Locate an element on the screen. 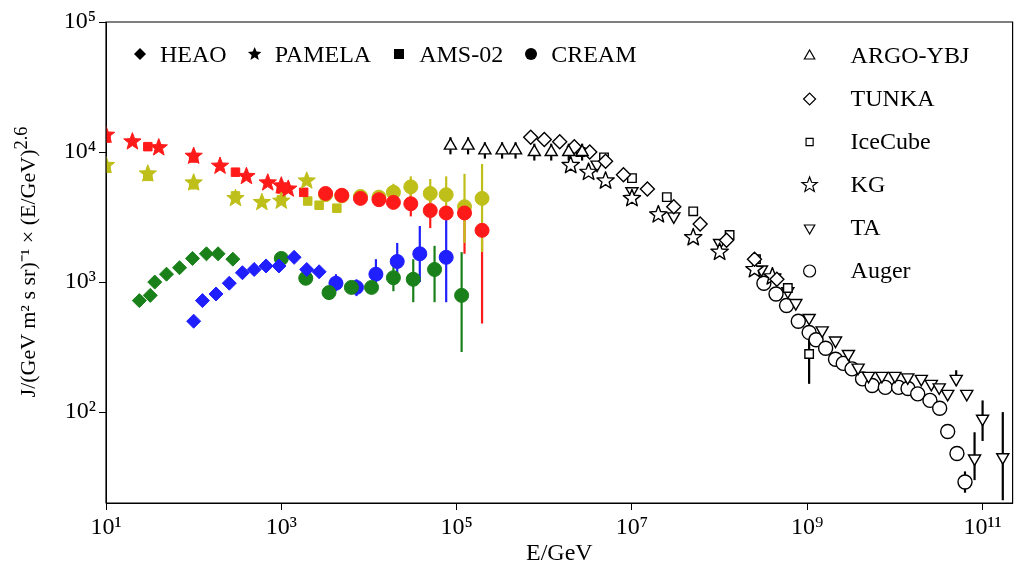 Image resolution: width=1021 pixels, height=572 pixels. x-axis-title: E/GeV is located at coordinates (559, 551).